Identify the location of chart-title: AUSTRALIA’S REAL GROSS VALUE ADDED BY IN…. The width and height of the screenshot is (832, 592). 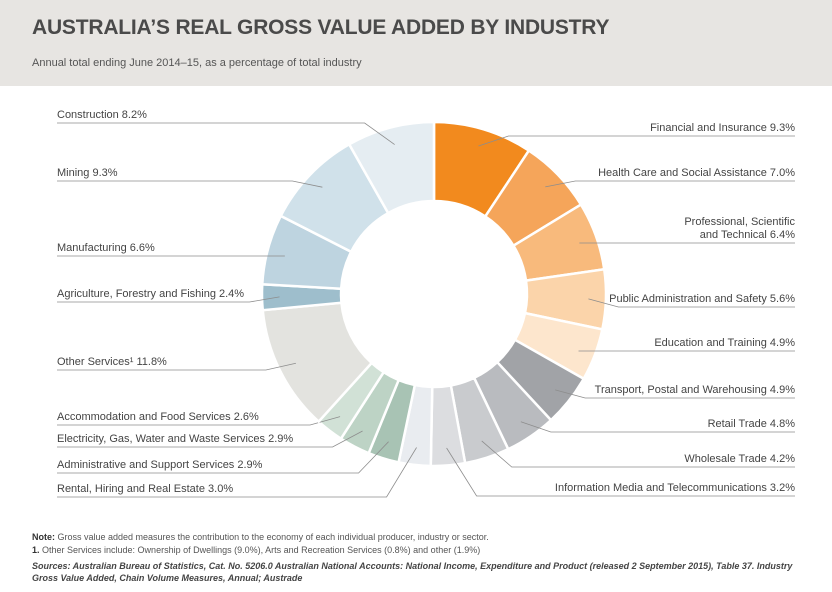
(321, 27).